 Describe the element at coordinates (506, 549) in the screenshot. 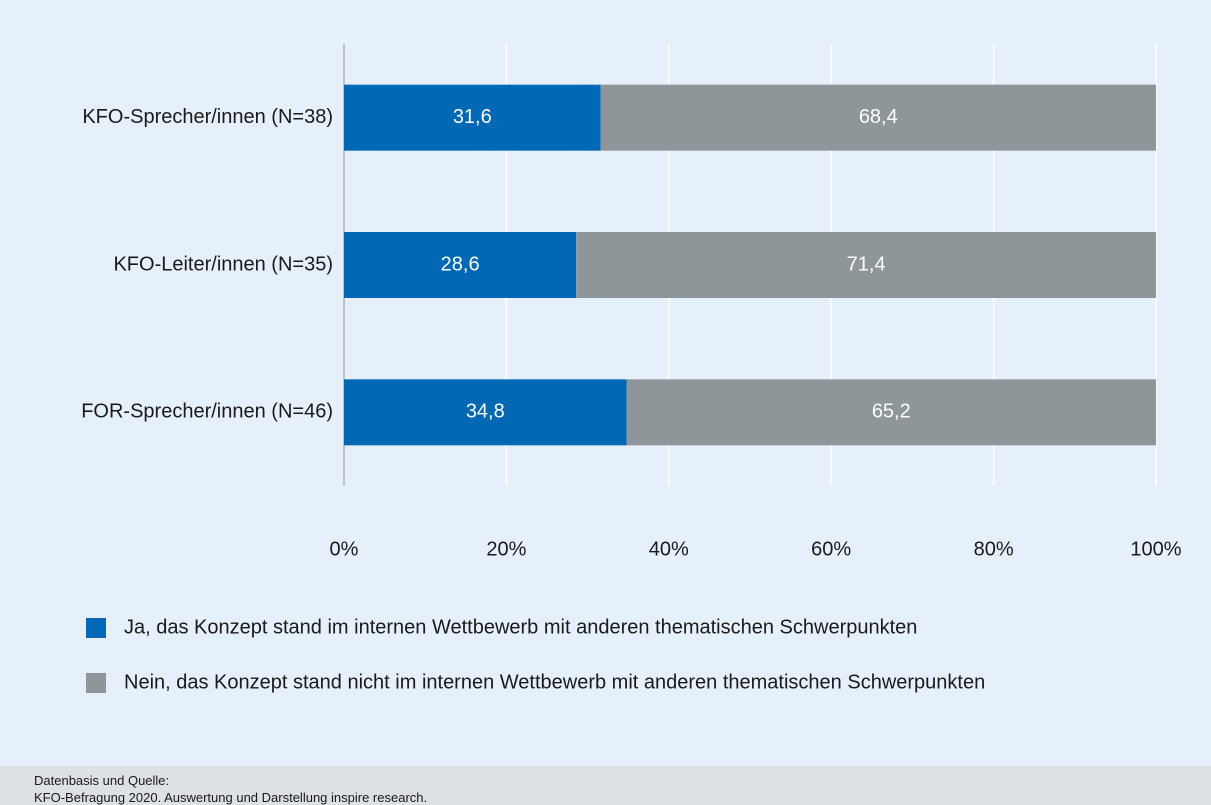

I see `x-tick-label: 20%` at that location.